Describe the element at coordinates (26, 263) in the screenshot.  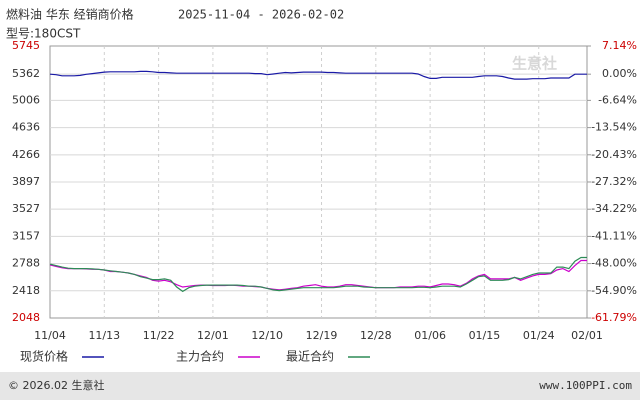
I see `y-tick-label: 2788` at that location.